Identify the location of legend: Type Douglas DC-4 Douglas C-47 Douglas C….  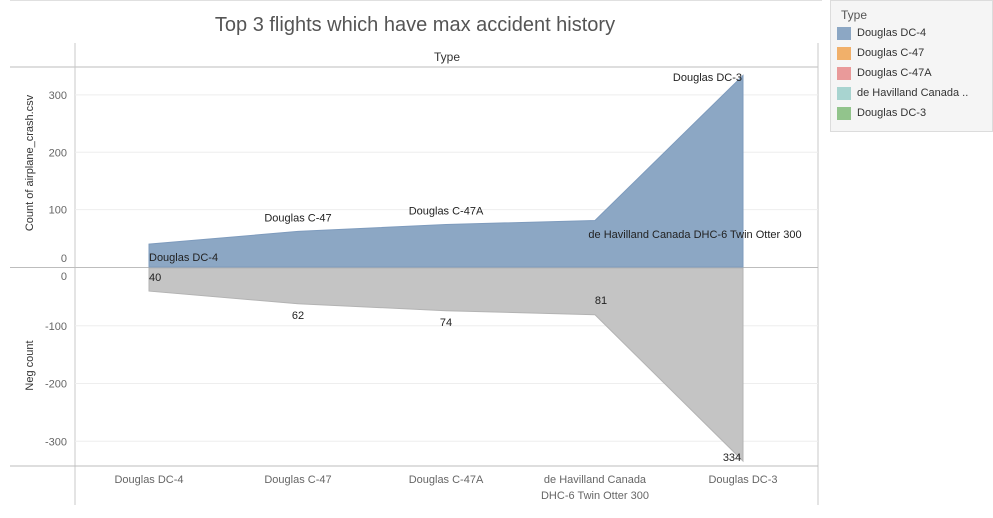
(911, 66).